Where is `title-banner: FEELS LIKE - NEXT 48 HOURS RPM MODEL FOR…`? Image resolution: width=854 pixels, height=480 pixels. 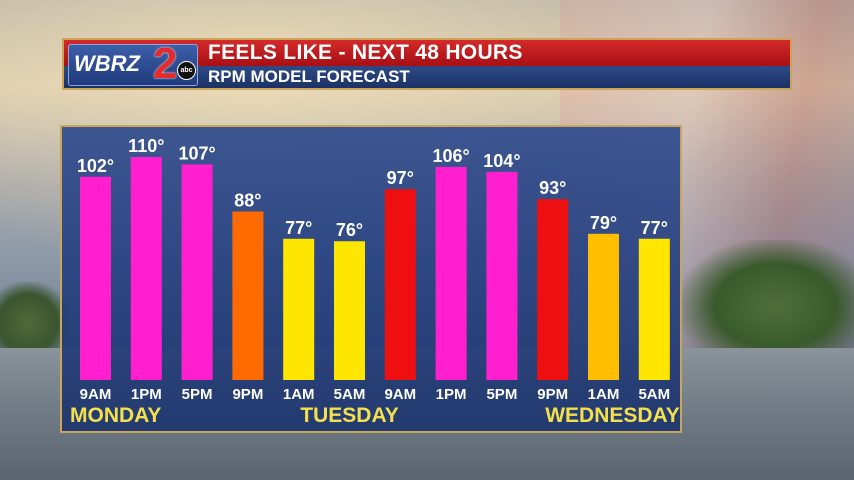
title-banner: FEELS LIKE - NEXT 48 HOURS RPM MODEL FOR… is located at coordinates (427, 64).